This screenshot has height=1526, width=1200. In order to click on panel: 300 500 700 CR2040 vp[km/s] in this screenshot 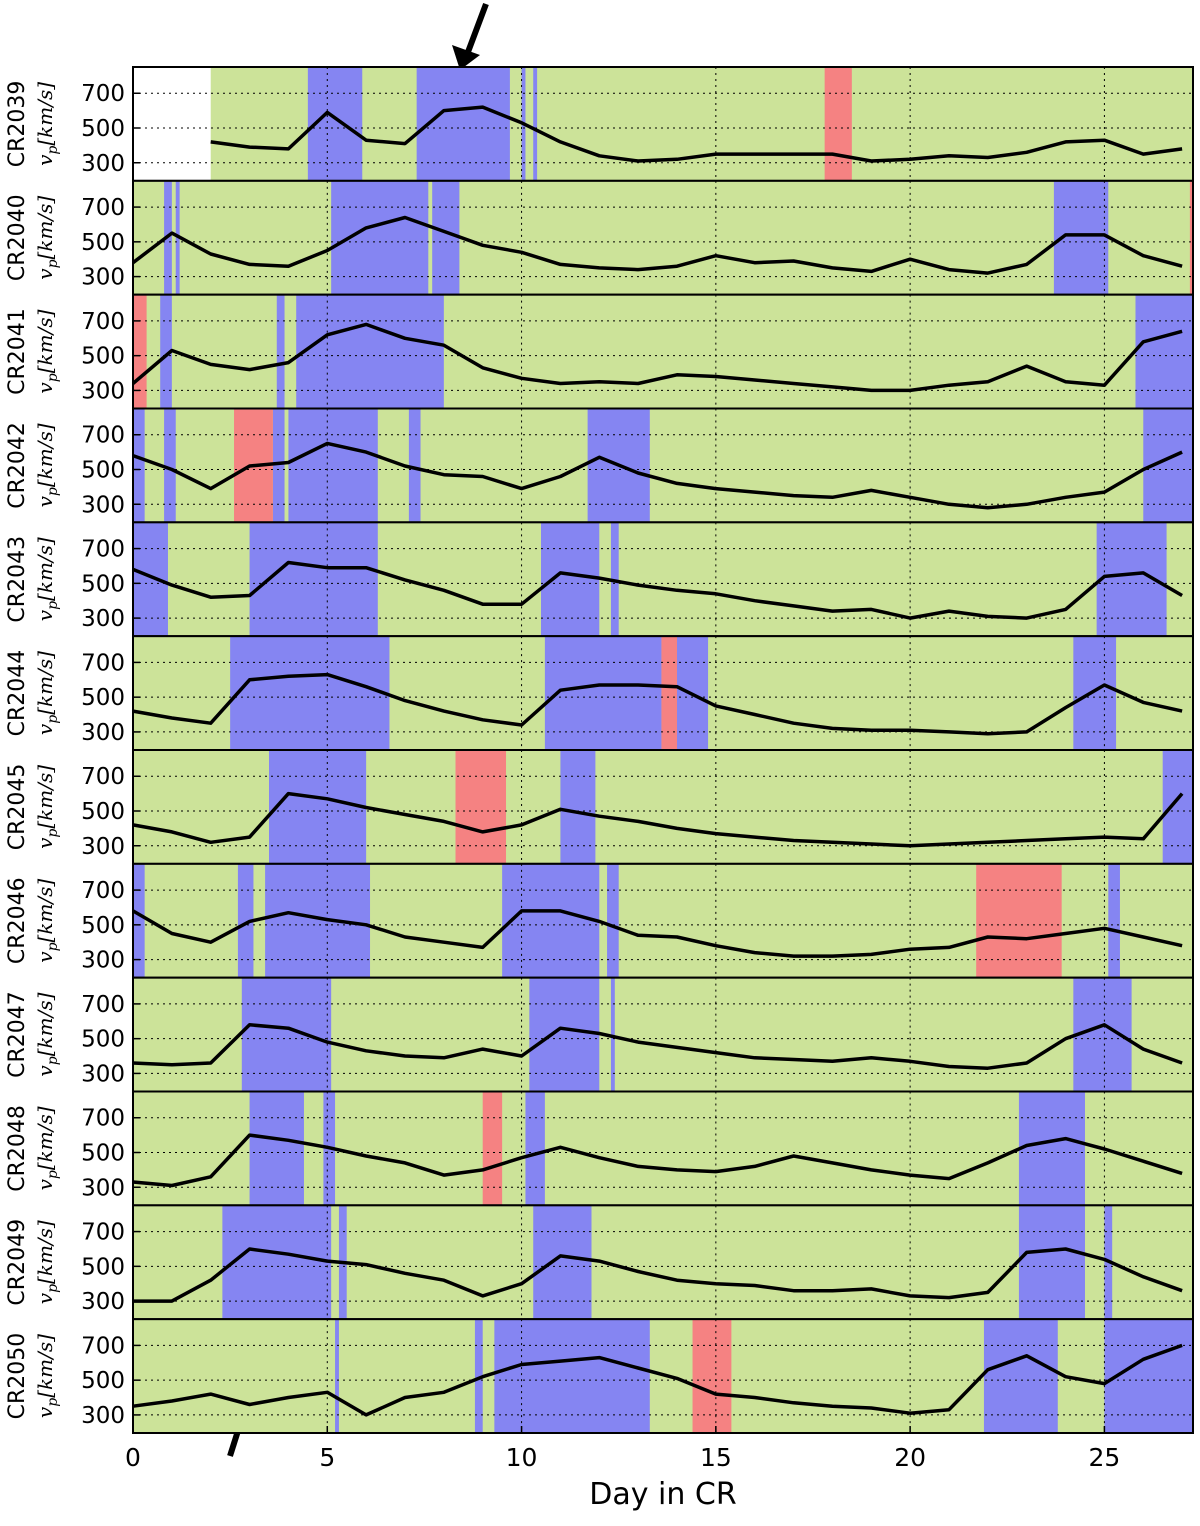, I will do `click(599, 237)`.